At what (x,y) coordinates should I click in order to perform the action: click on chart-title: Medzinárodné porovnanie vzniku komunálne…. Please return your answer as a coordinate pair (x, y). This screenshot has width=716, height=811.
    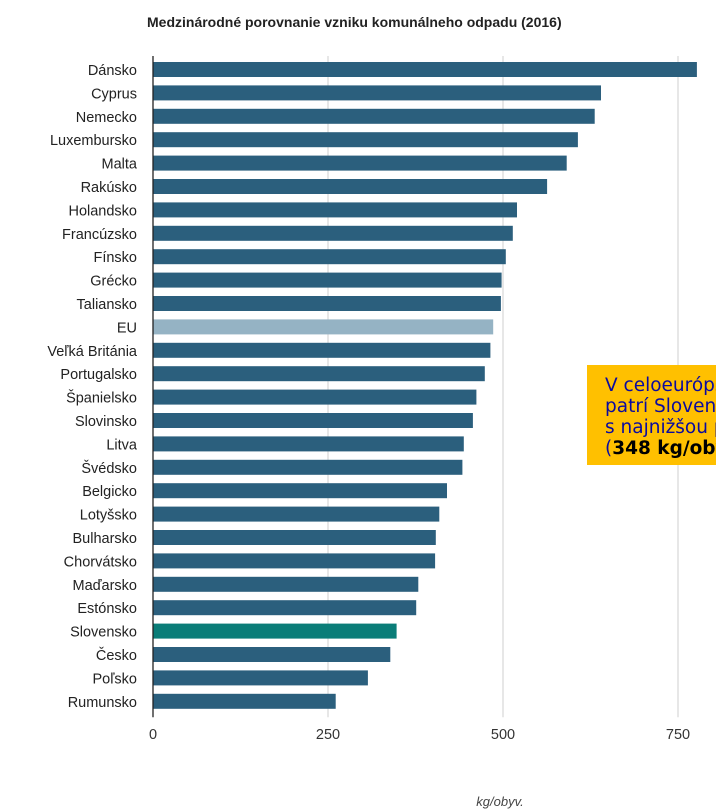
    Looking at the image, I should click on (354, 22).